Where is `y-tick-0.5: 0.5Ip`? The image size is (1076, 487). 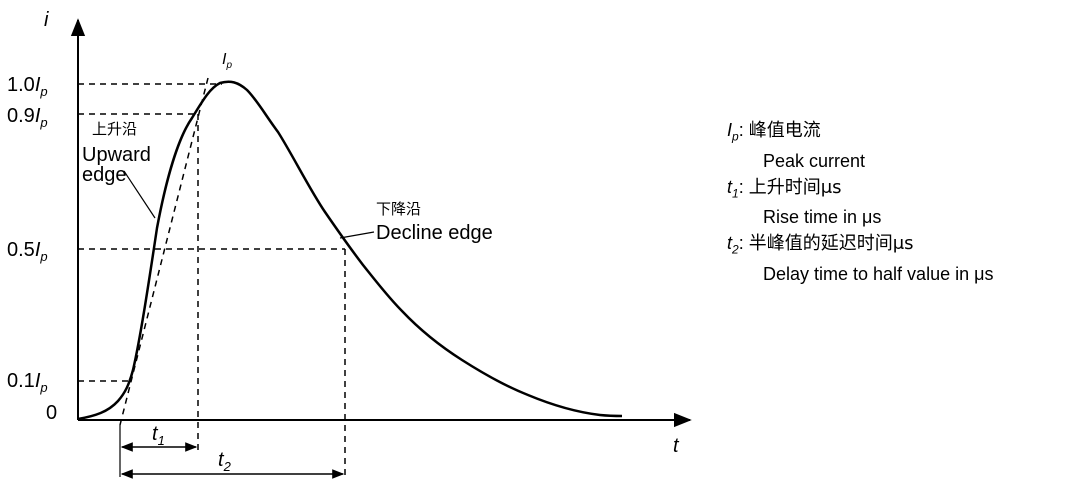
y-tick-0.5: 0.5Ip is located at coordinates (27, 251).